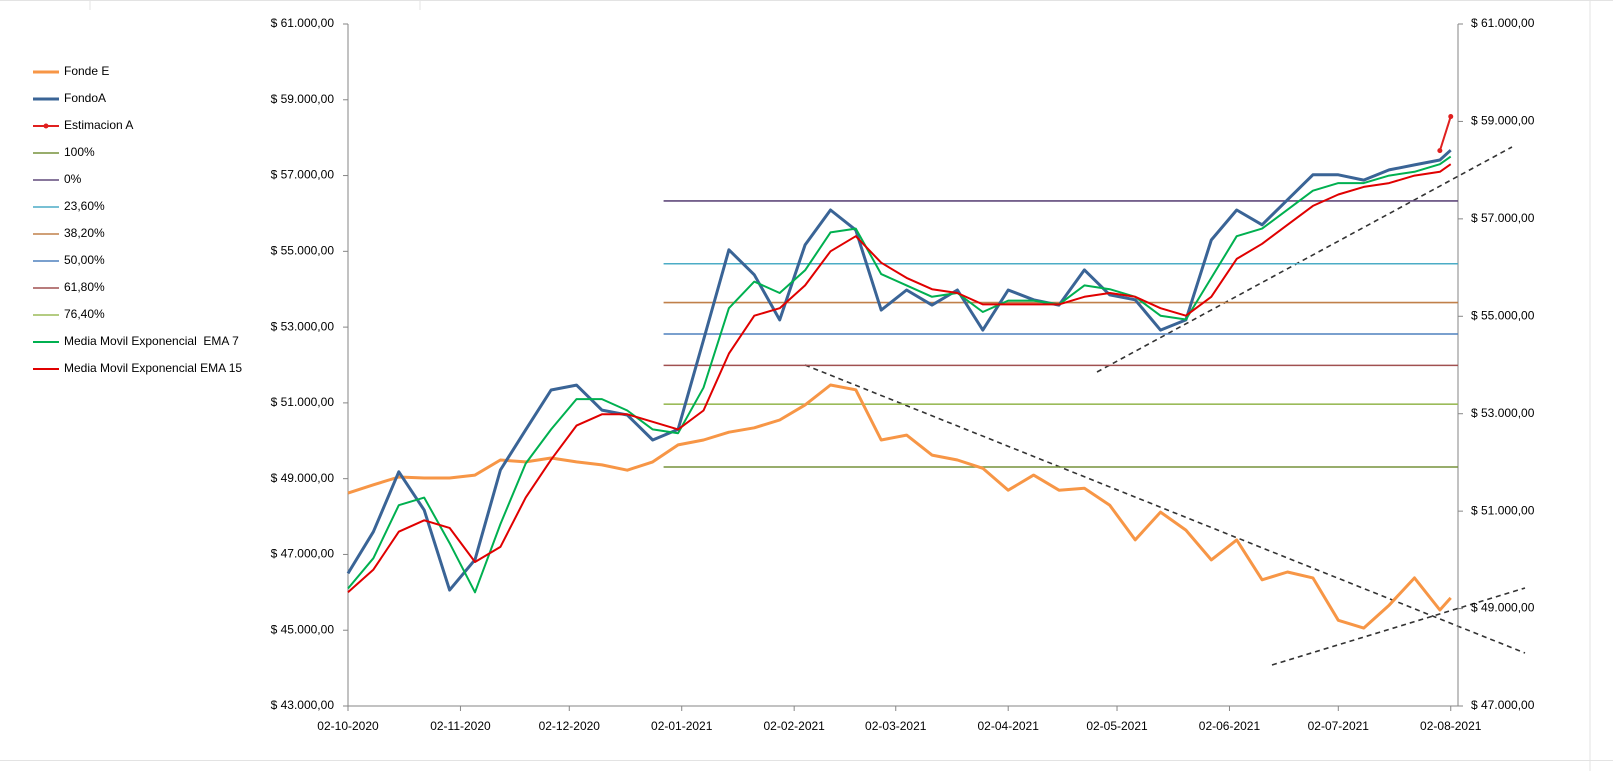 The width and height of the screenshot is (1613, 771). Describe the element at coordinates (1009, 726) in the screenshot. I see `x-tick-label: 02-04-2021` at that location.